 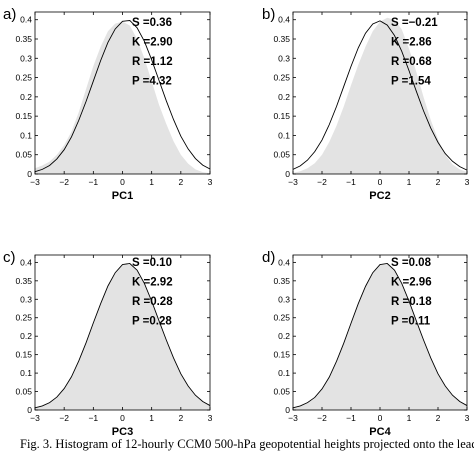 What do you see at coordinates (411, 283) in the screenshot?
I see `stat-k: K =2.96` at bounding box center [411, 283].